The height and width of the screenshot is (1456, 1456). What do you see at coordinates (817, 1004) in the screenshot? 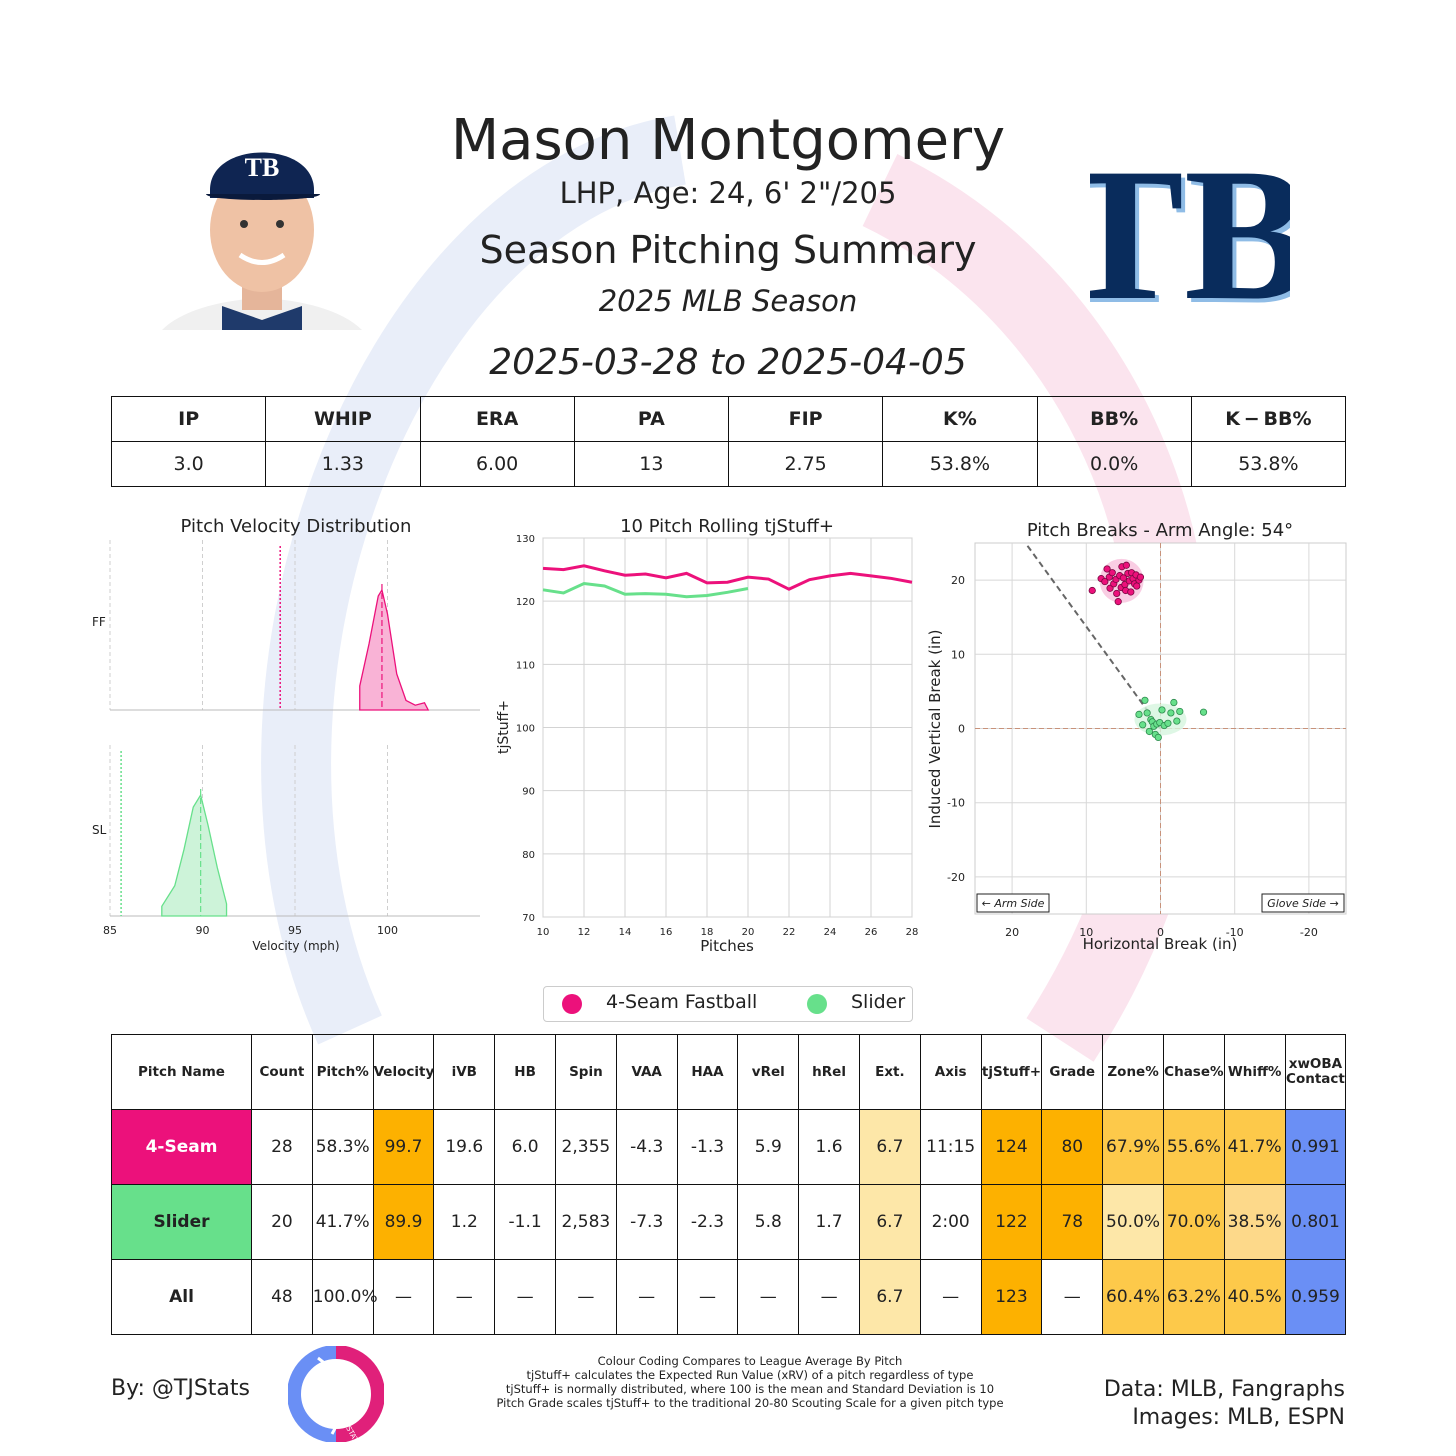
I see `slider-legend-marker` at bounding box center [817, 1004].